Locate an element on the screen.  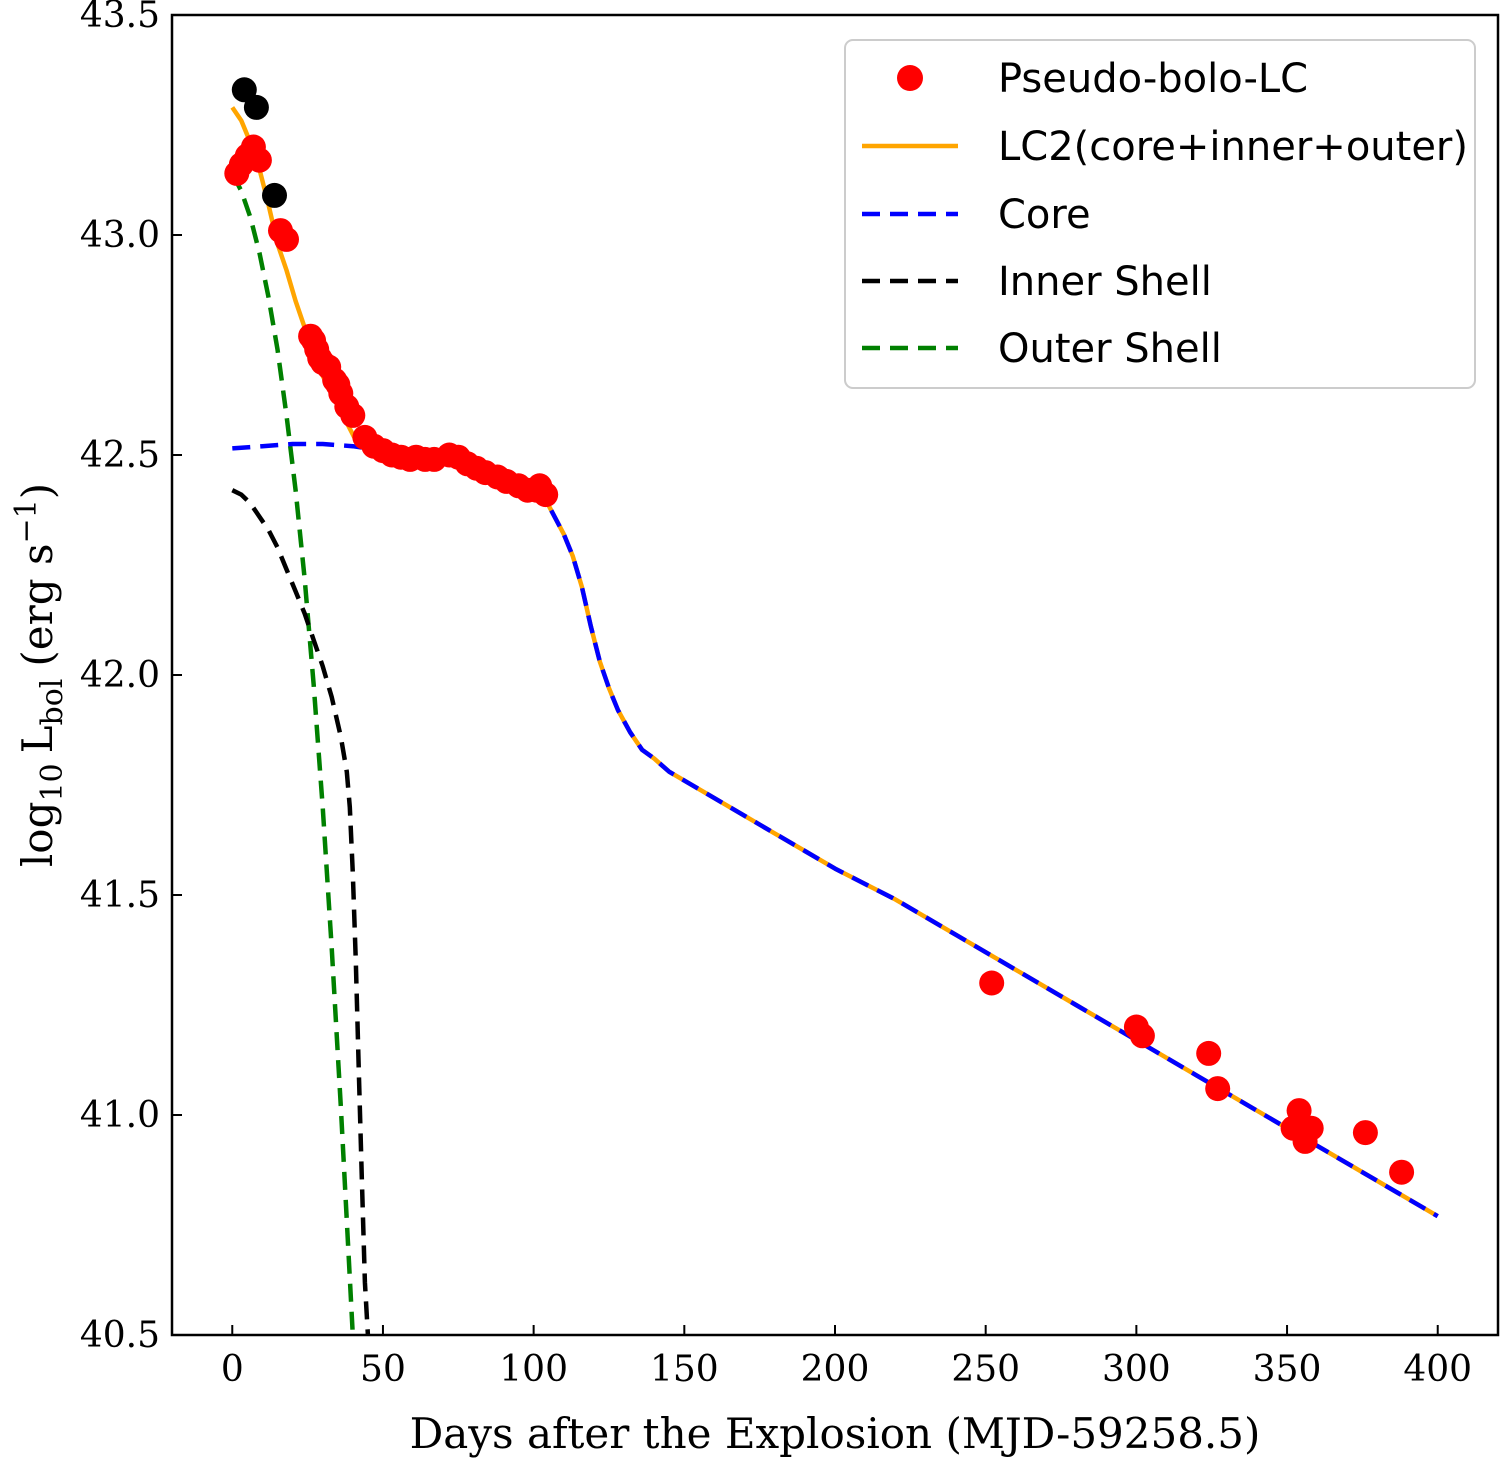
x-tick-label: 200 is located at coordinates (835, 1369).